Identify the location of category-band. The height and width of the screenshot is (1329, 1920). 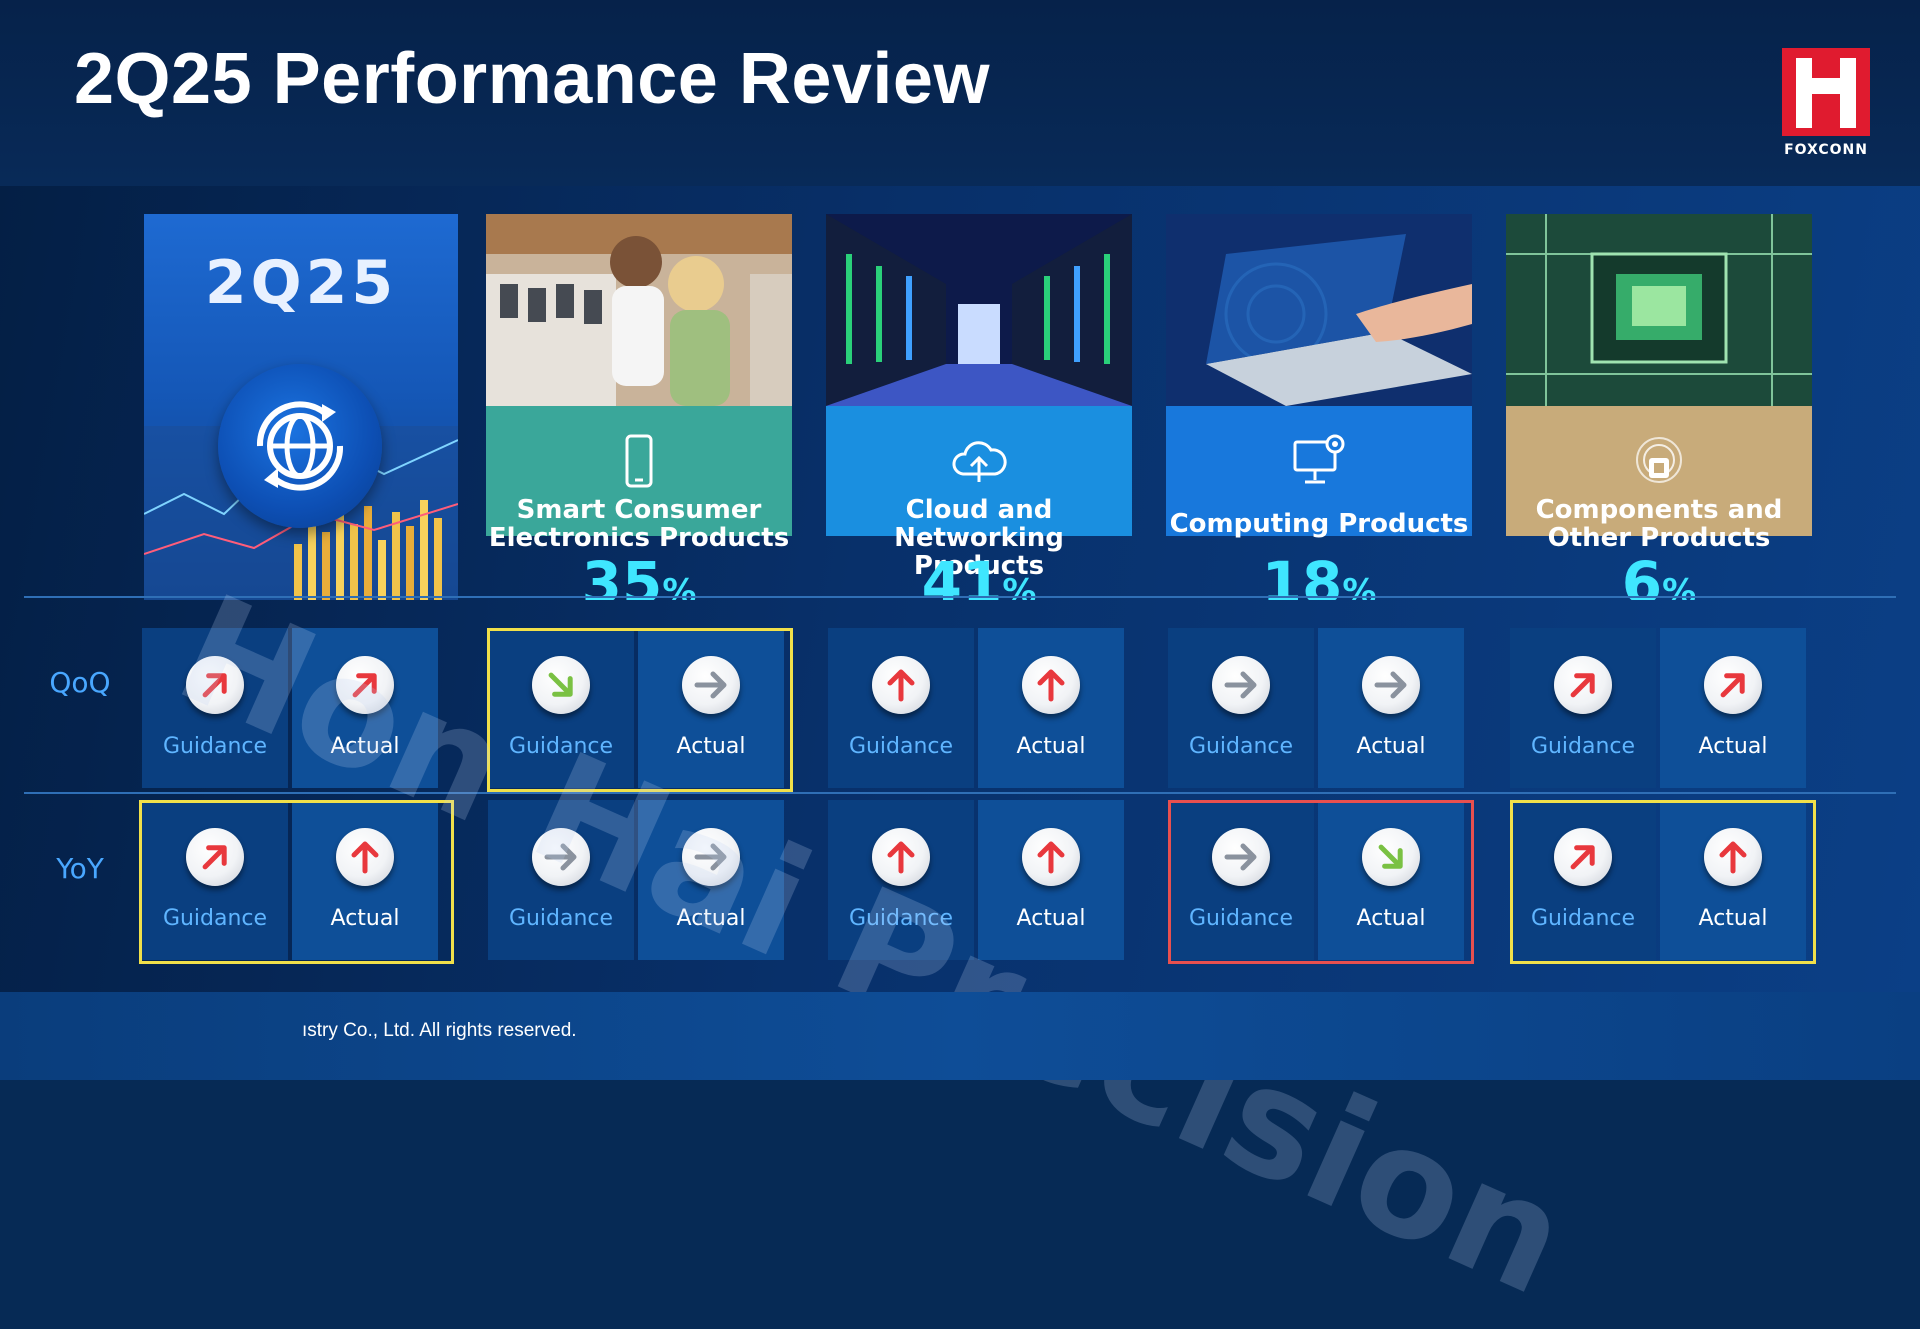
(639, 471).